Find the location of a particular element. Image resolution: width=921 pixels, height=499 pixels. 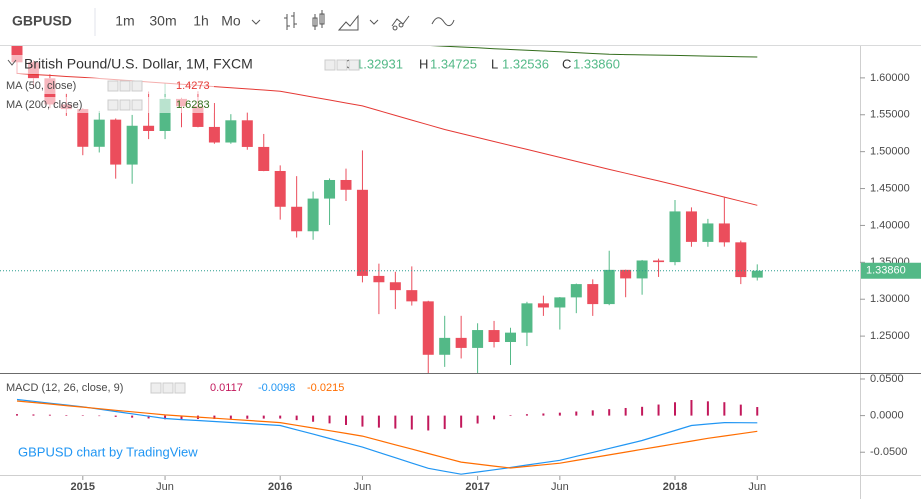

chart-style-icons is located at coordinates (369, 20).